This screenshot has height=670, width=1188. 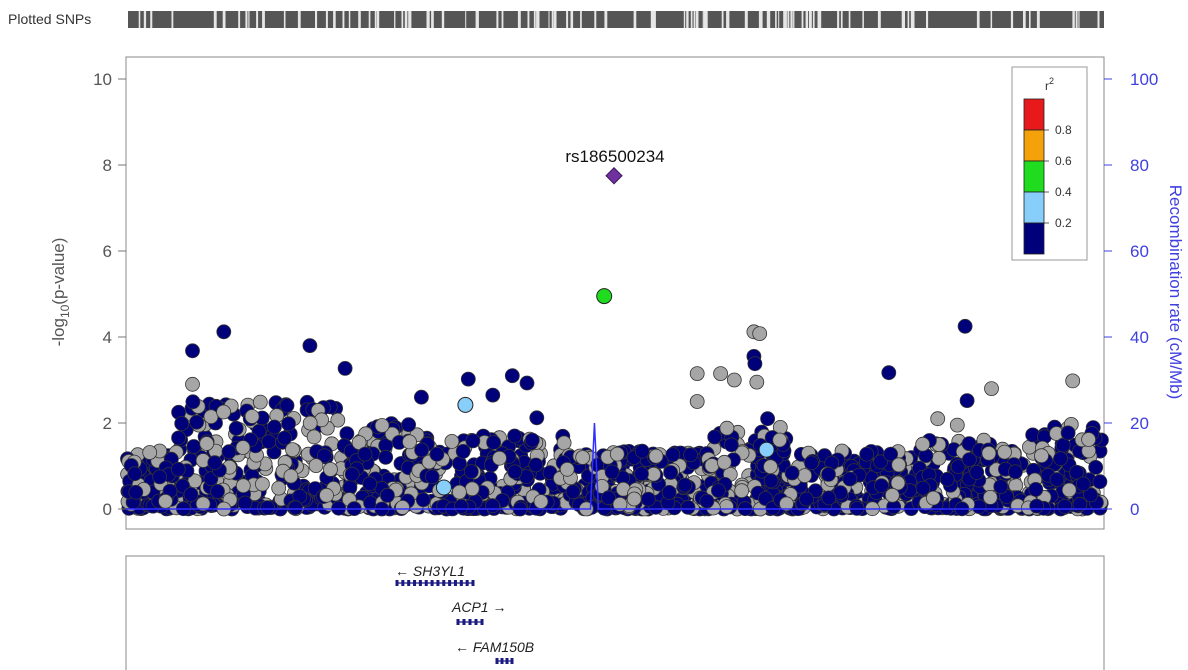 I want to click on legend-swatch, so click(x=1034, y=176).